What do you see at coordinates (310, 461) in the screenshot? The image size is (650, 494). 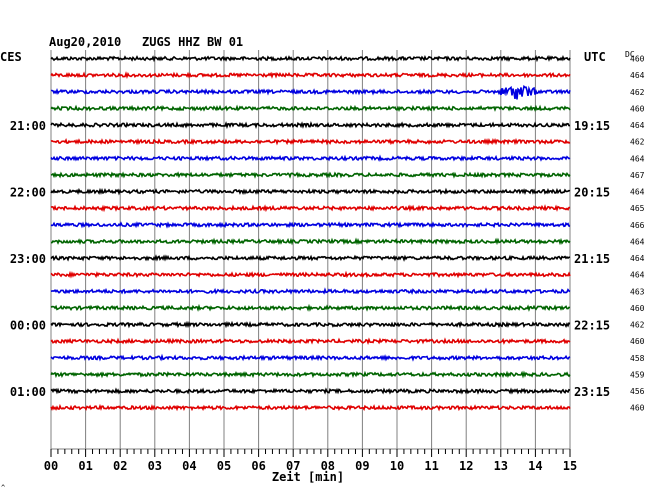 I see `x-axis: 00 01 02 03 04 05 06 07 08 09 10 11 12 13 14 15` at bounding box center [310, 461].